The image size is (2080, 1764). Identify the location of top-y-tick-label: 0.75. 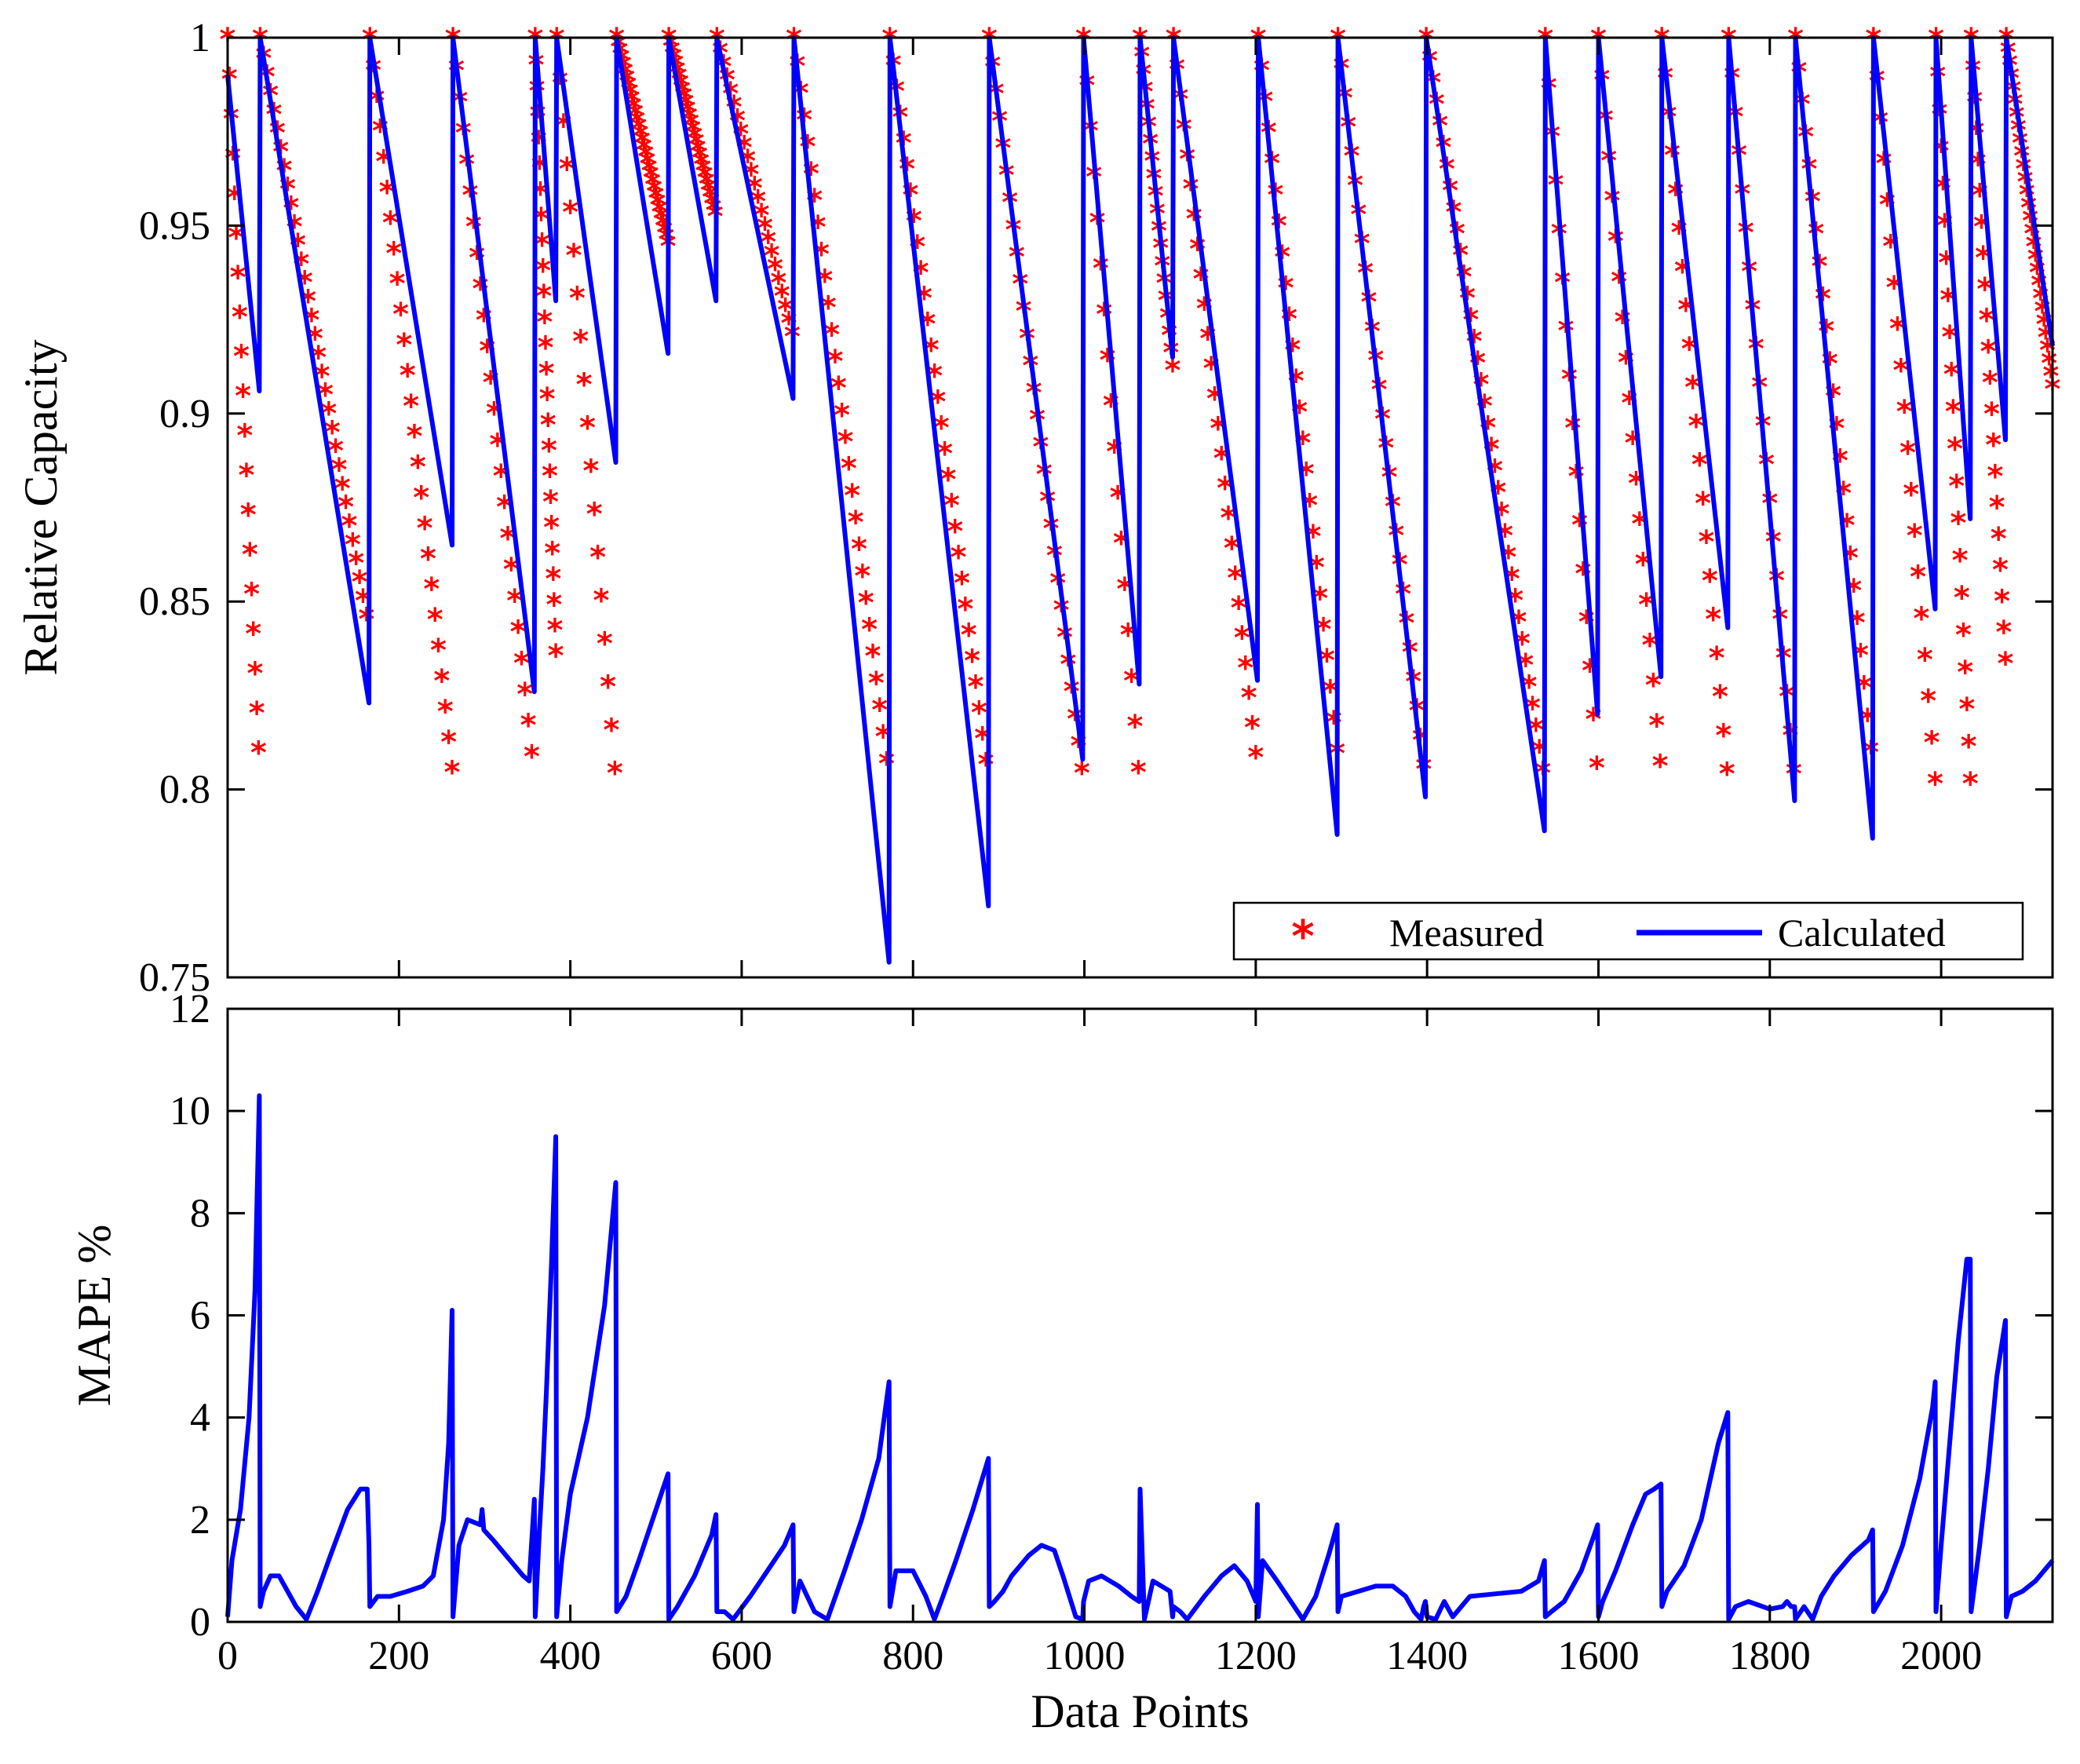
(174, 977).